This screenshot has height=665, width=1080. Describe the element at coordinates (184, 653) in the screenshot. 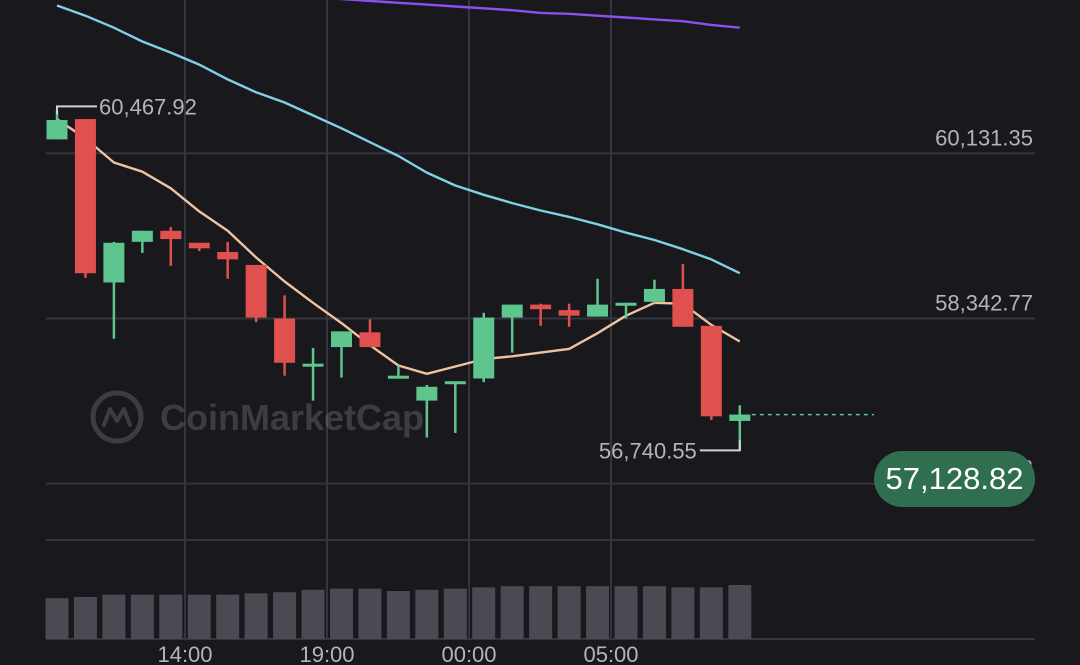

I see `x-tick-label: 14:00` at that location.